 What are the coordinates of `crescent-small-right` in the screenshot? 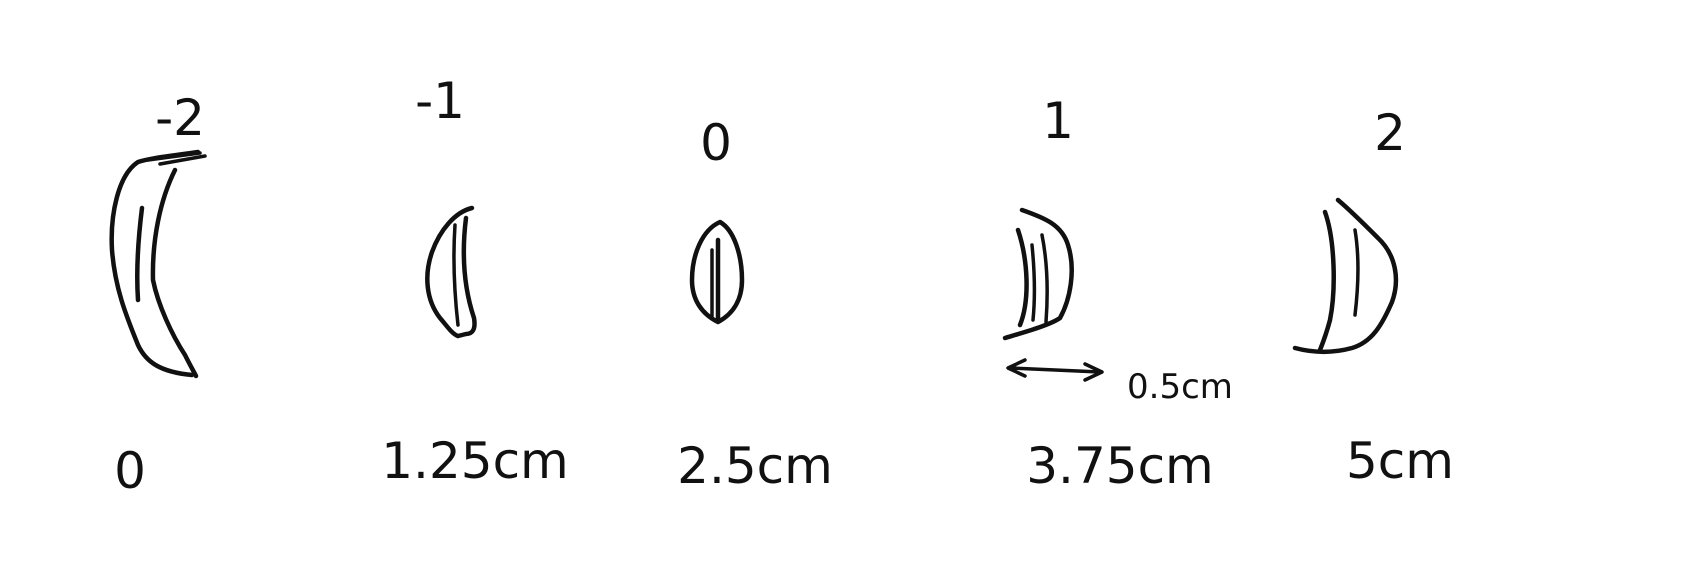 It's located at (1038, 274).